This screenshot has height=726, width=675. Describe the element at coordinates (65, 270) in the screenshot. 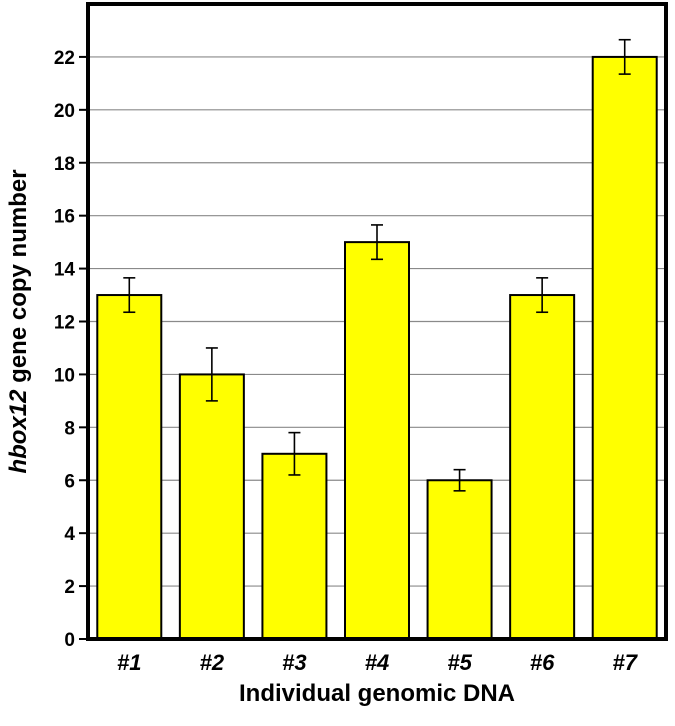

I see `y-tick-label: 14` at that location.